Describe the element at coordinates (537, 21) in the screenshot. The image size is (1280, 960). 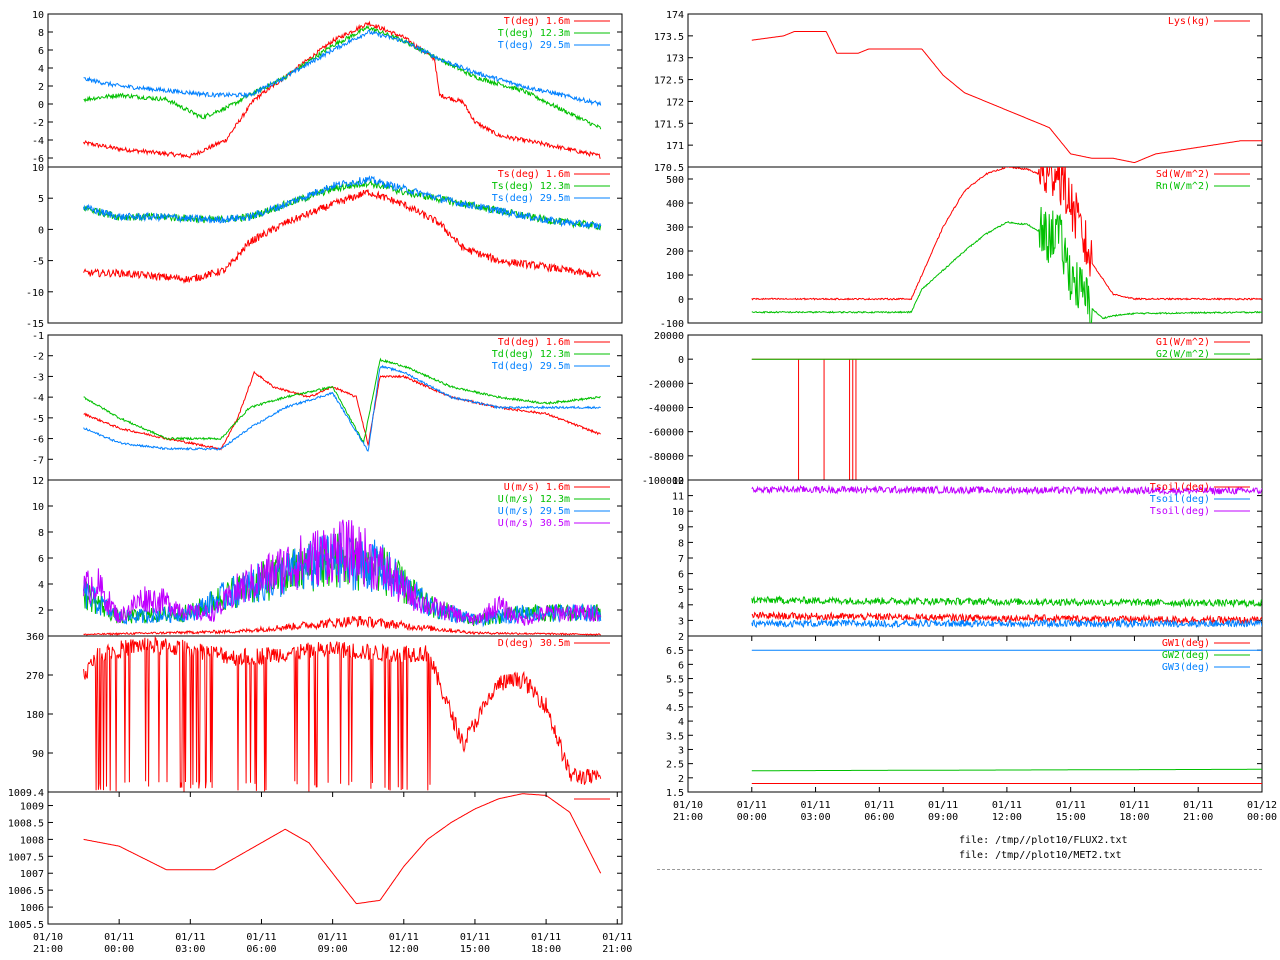
I see `legend-label: T(deg) 1.6m` at that location.